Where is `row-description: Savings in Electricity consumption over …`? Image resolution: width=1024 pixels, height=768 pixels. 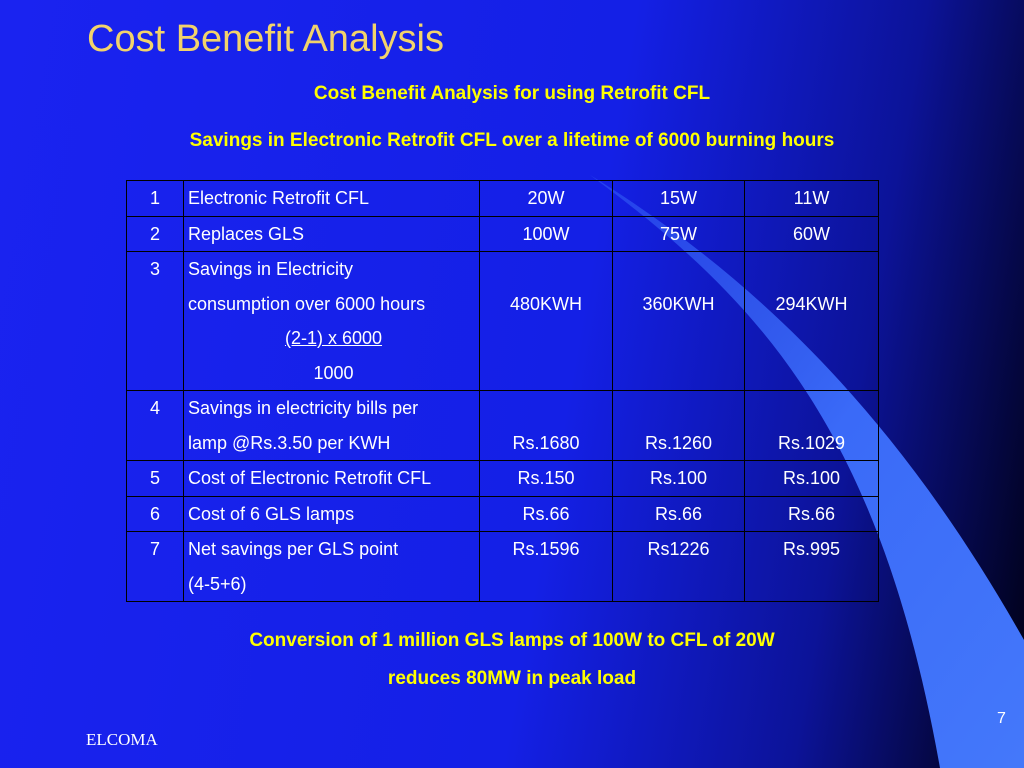 row-description: Savings in Electricity consumption over … is located at coordinates (331, 321).